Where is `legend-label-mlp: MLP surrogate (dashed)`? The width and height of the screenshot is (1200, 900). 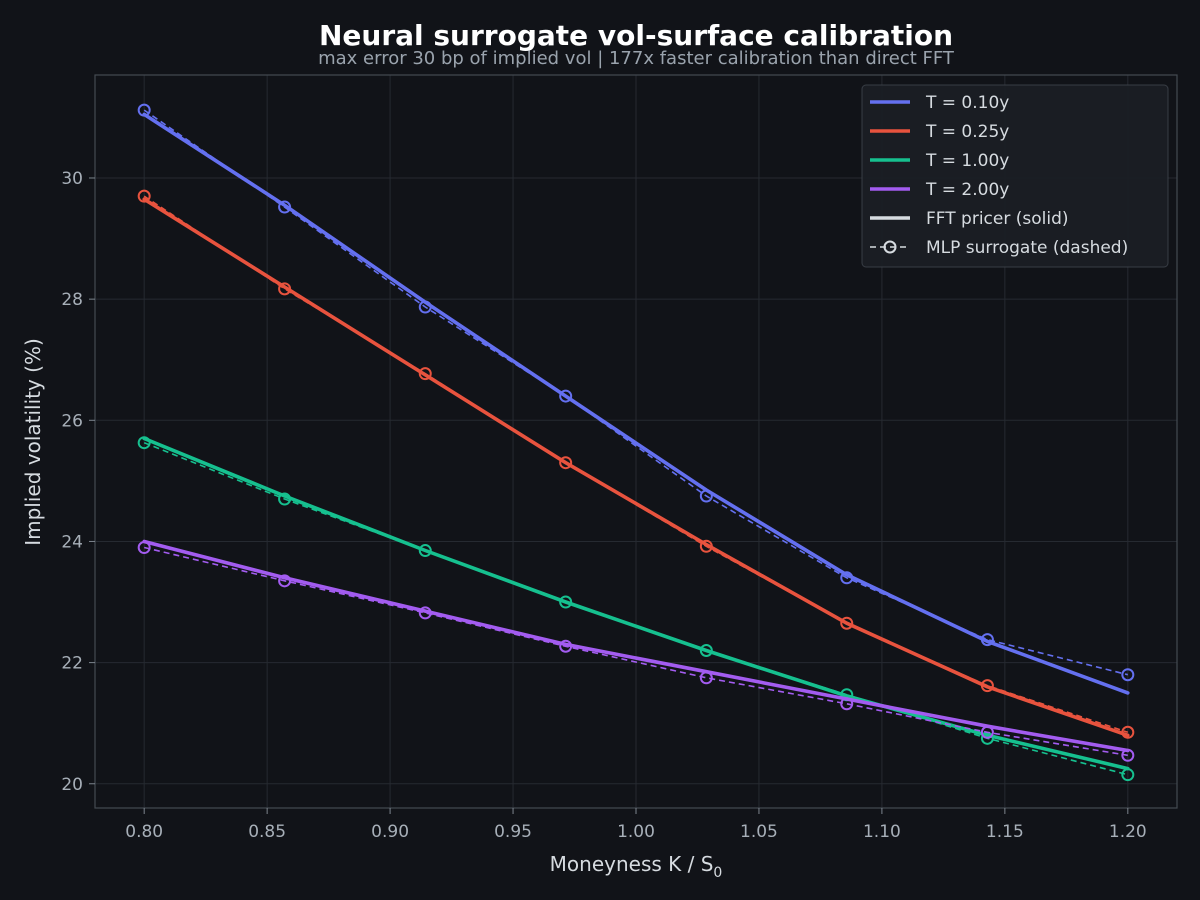
legend-label-mlp: MLP surrogate (dashed) is located at coordinates (1027, 248).